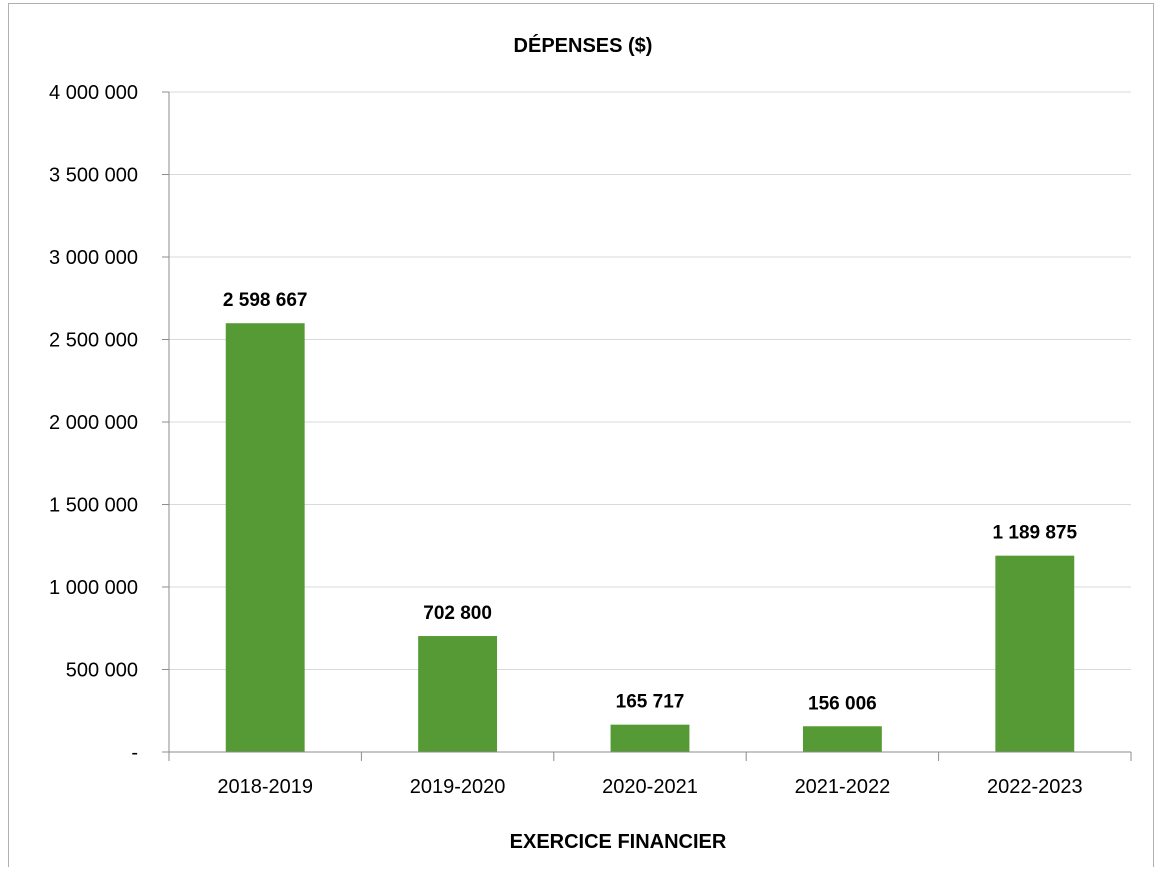  Describe the element at coordinates (93, 506) in the screenshot. I see `y-tick-label: 1 500 000` at that location.